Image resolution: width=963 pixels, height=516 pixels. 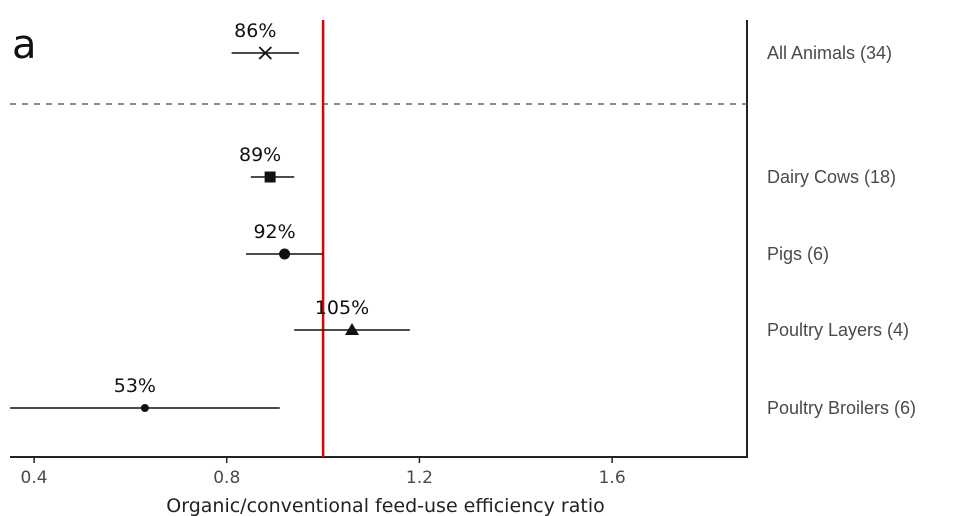 I want to click on row-label: Poultry Layers (4), so click(x=838, y=330).